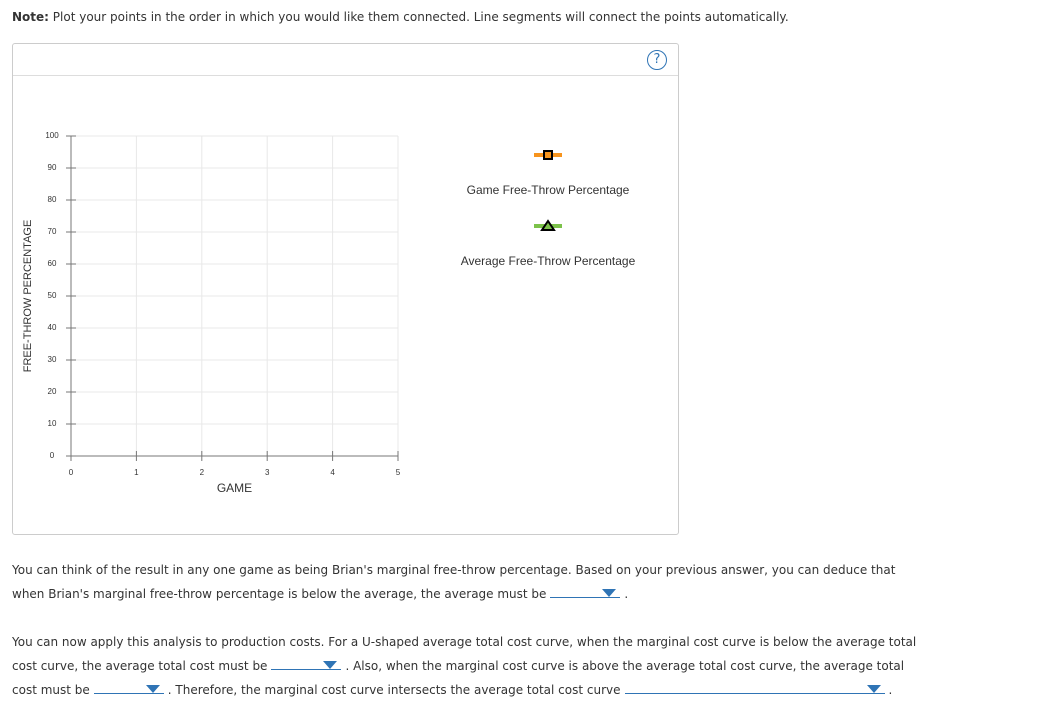 This screenshot has width=1045, height=718. Describe the element at coordinates (548, 261) in the screenshot. I see `legend-label: Average Free-Throw Percentage` at that location.